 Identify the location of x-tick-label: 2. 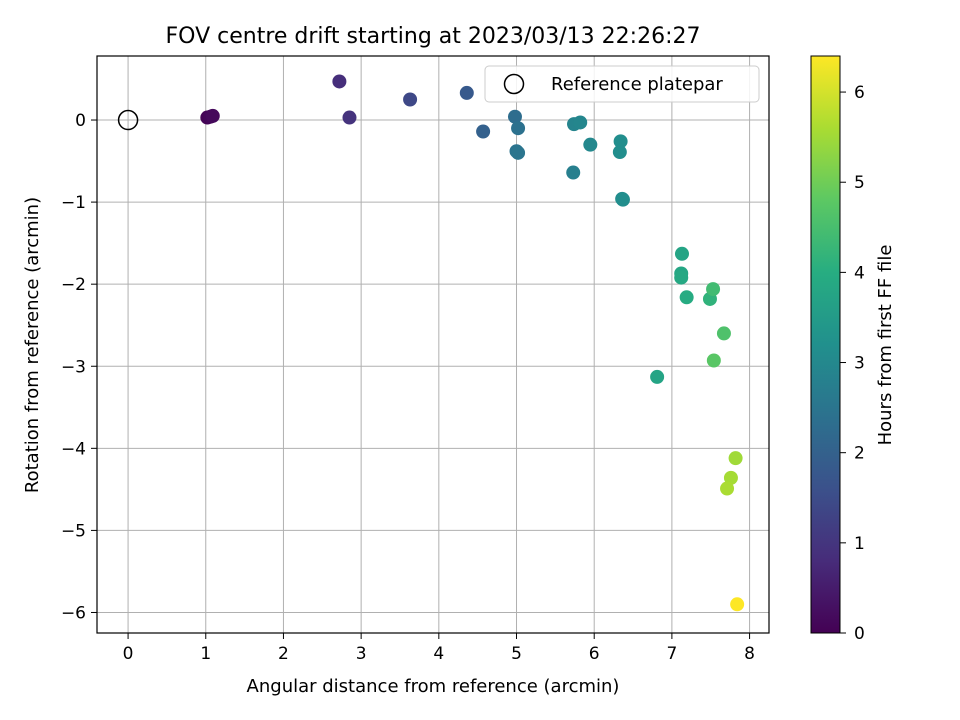
(283, 654).